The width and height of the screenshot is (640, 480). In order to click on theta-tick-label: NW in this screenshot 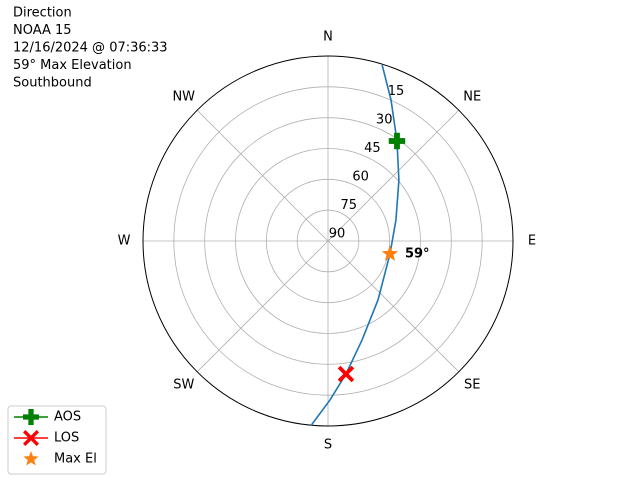, I will do `click(183, 96)`.